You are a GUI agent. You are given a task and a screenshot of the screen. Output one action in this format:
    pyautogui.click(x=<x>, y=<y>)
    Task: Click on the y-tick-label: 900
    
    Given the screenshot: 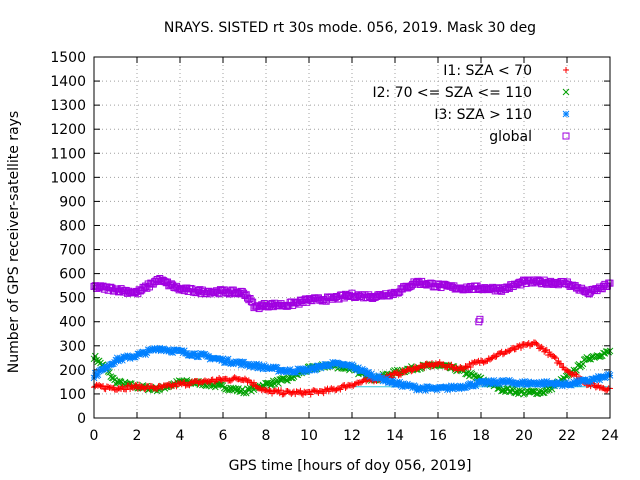 What is the action you would take?
    pyautogui.click(x=72, y=202)
    